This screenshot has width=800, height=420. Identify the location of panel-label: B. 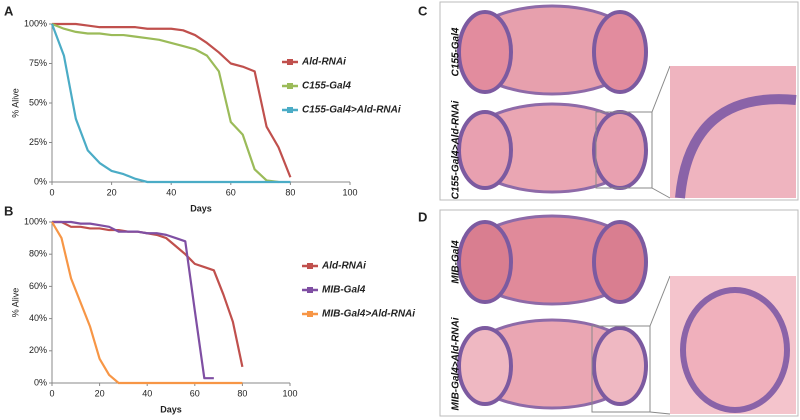
(8, 210).